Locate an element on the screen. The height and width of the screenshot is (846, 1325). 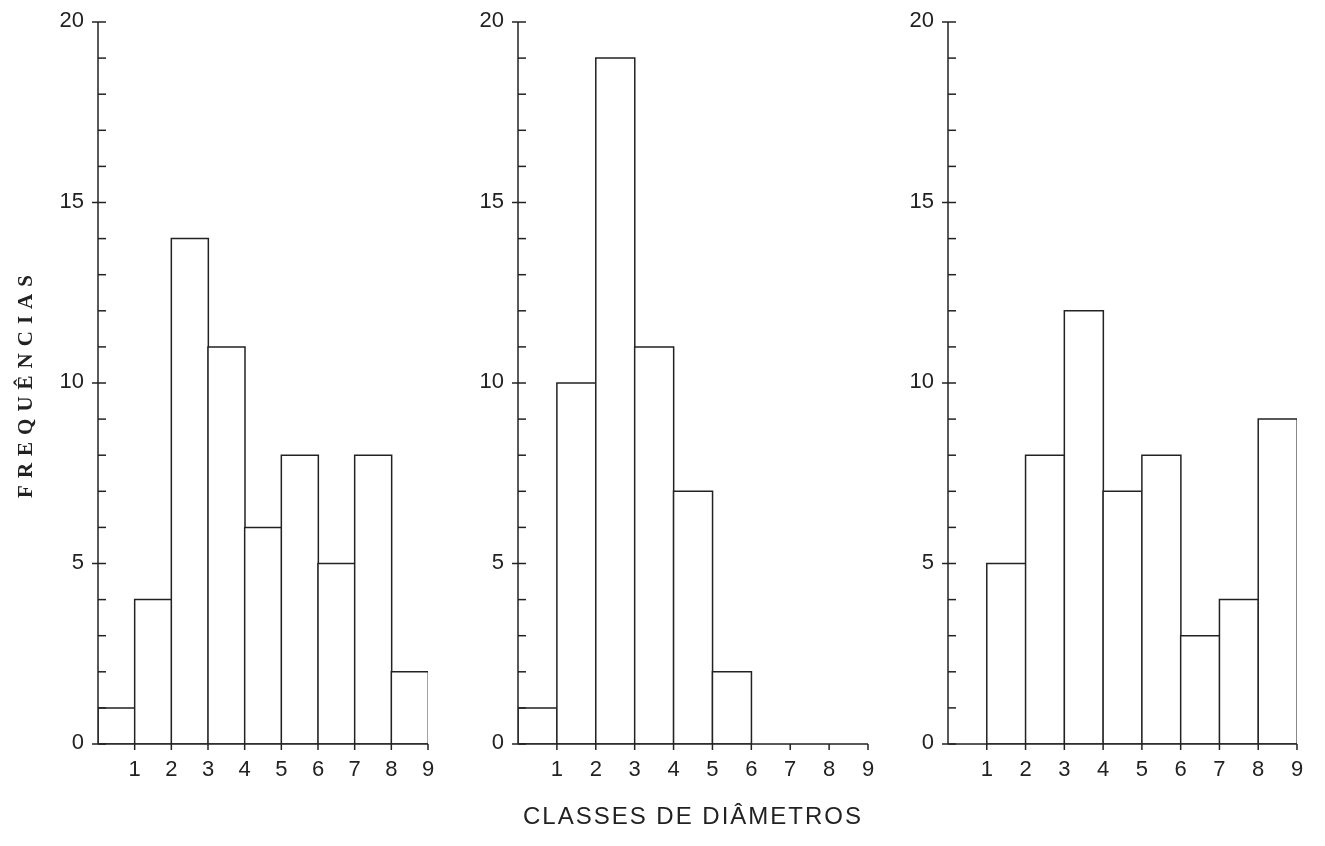
y-axis-title: FREQUÊNCIAS is located at coordinates (25, 383).